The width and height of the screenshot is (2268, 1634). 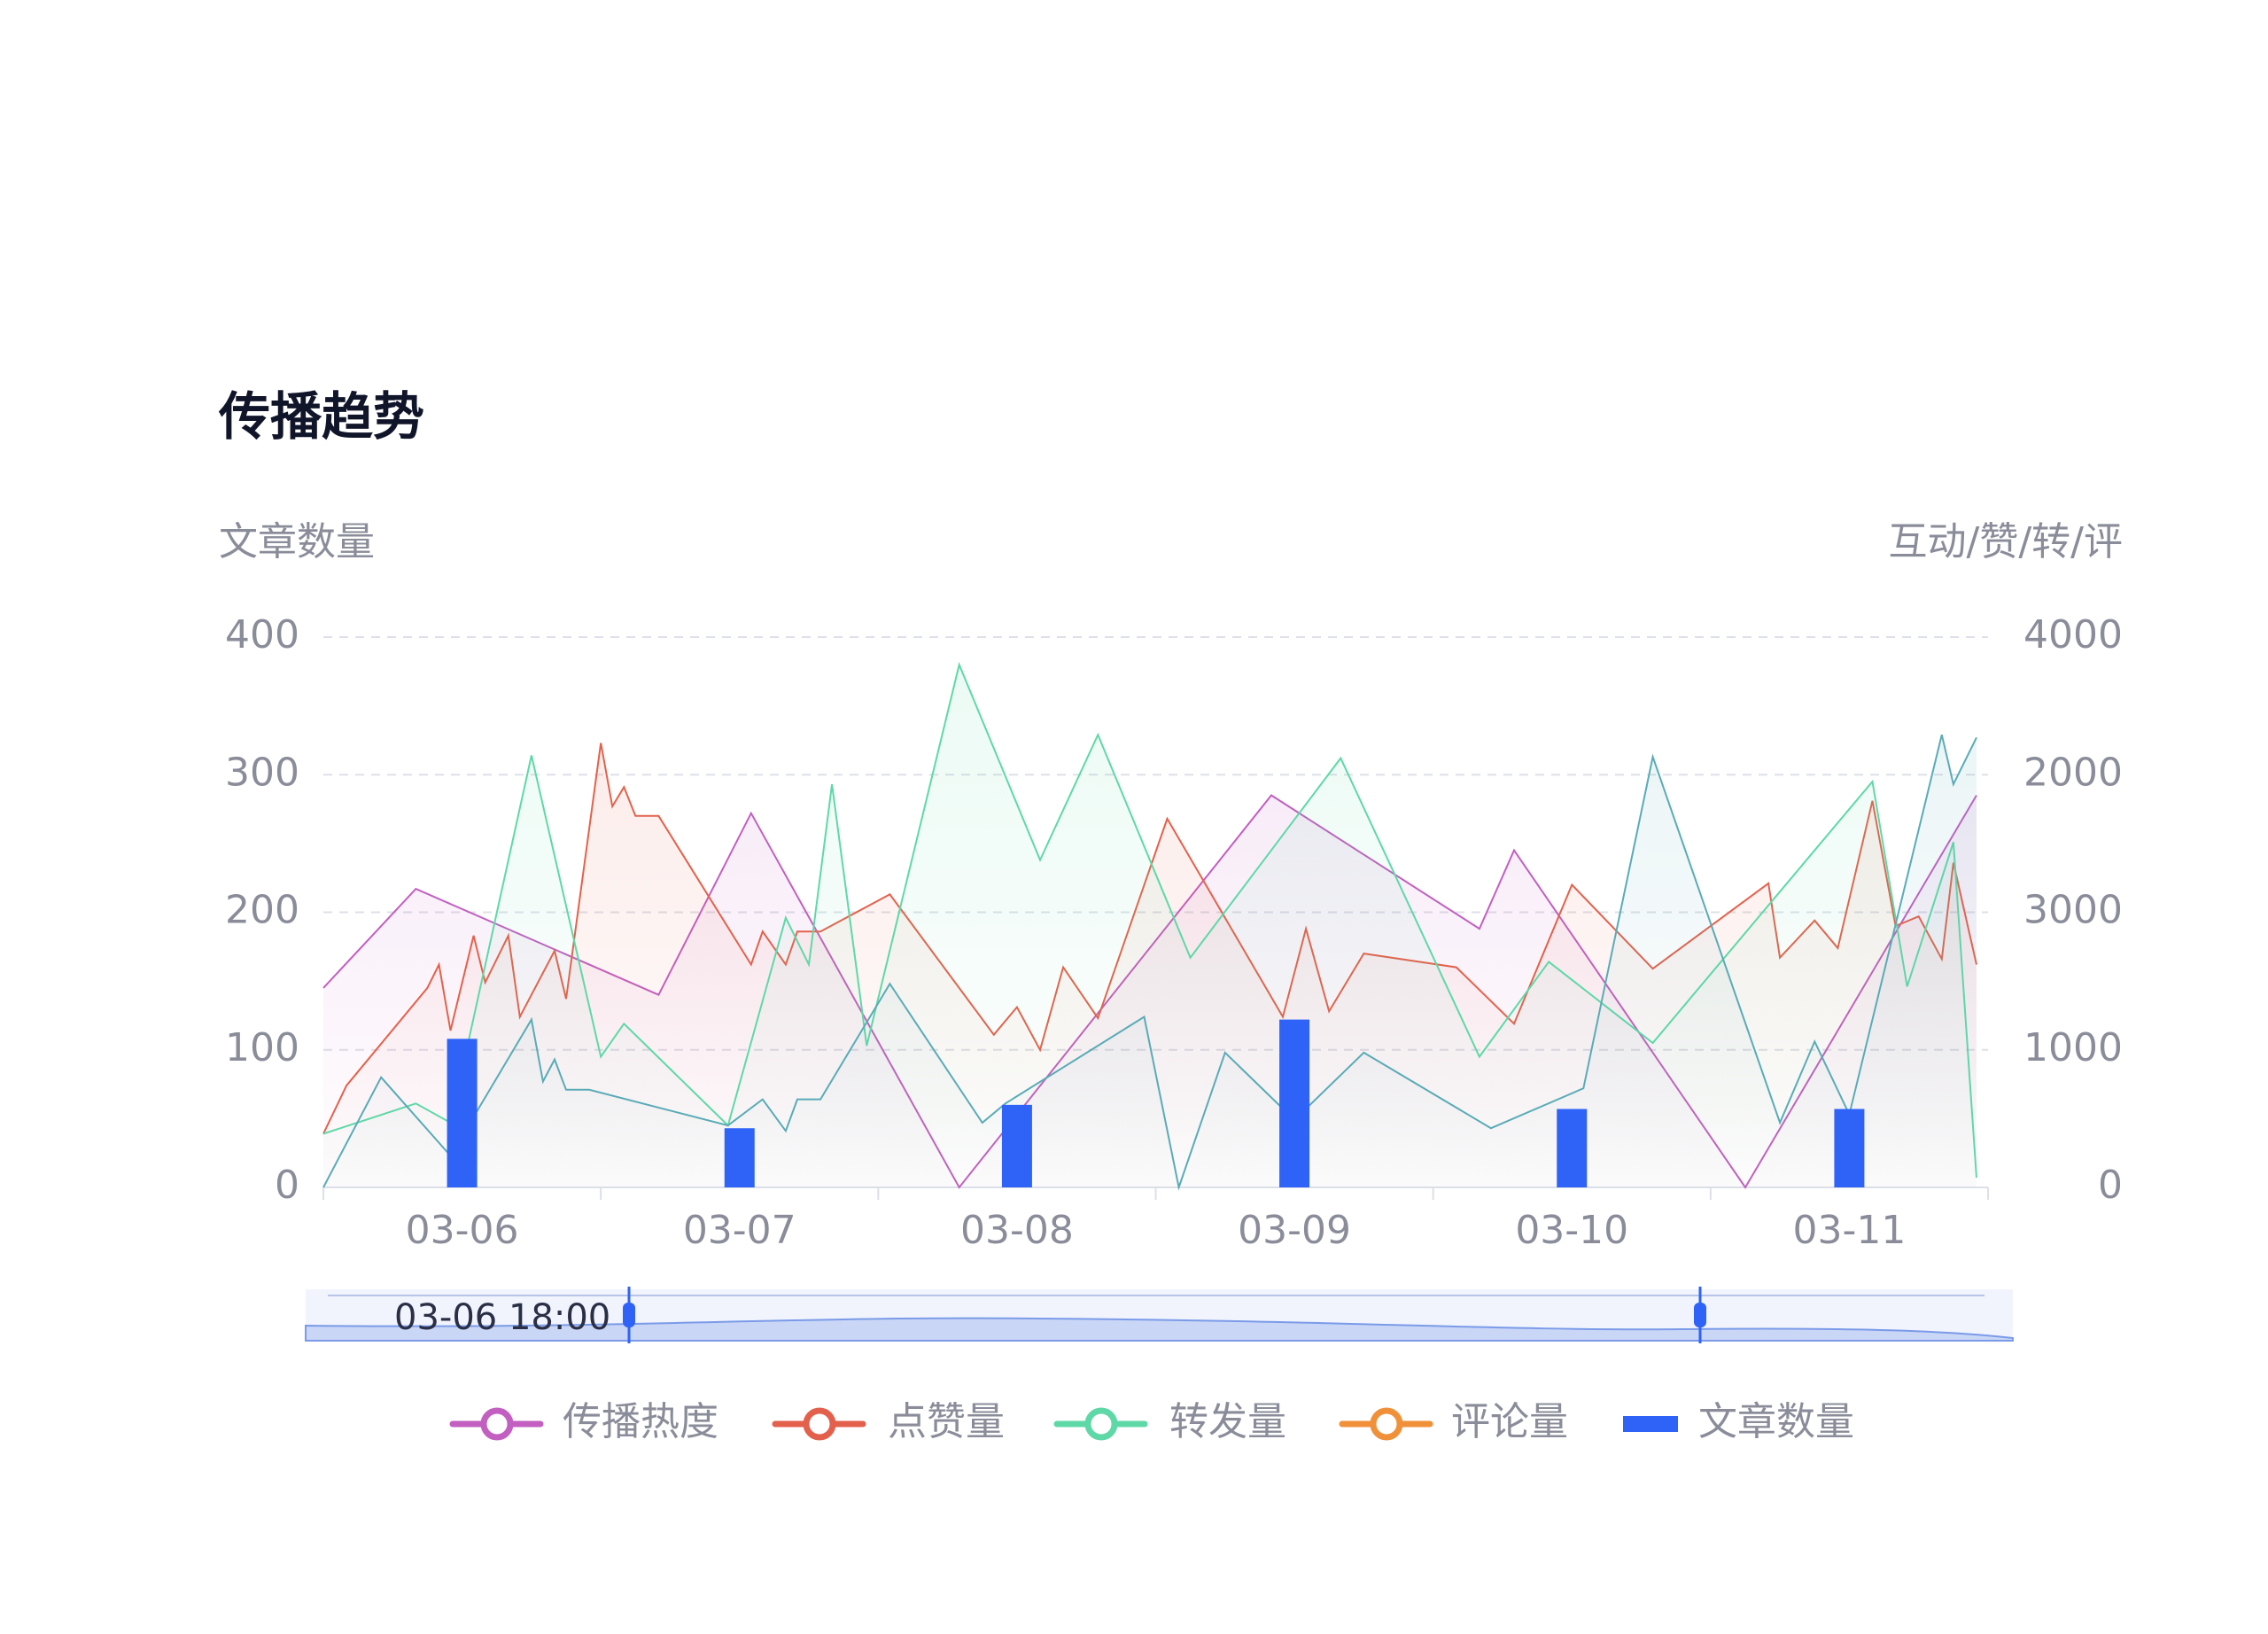 I want to click on y-tick-label: 300, so click(x=262, y=772).